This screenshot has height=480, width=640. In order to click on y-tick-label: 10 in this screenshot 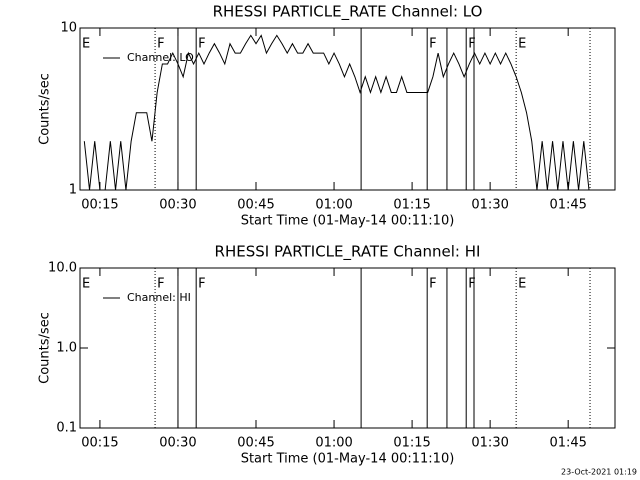, I will do `click(68, 28)`.